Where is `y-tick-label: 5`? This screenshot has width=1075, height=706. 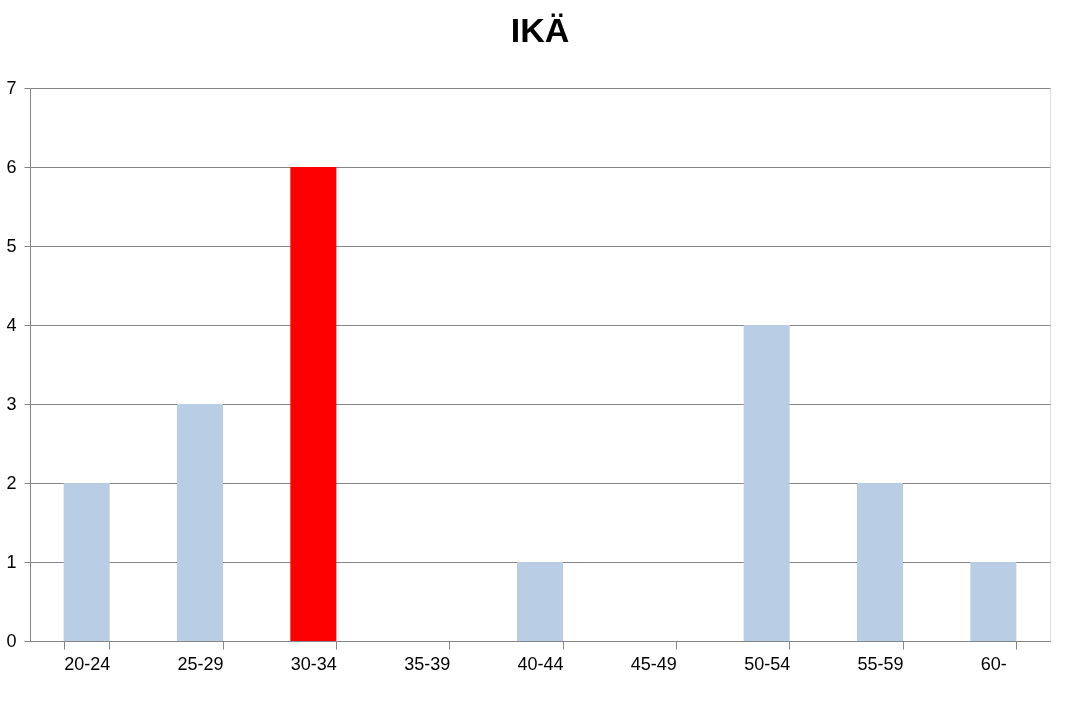 y-tick-label: 5 is located at coordinates (11, 245).